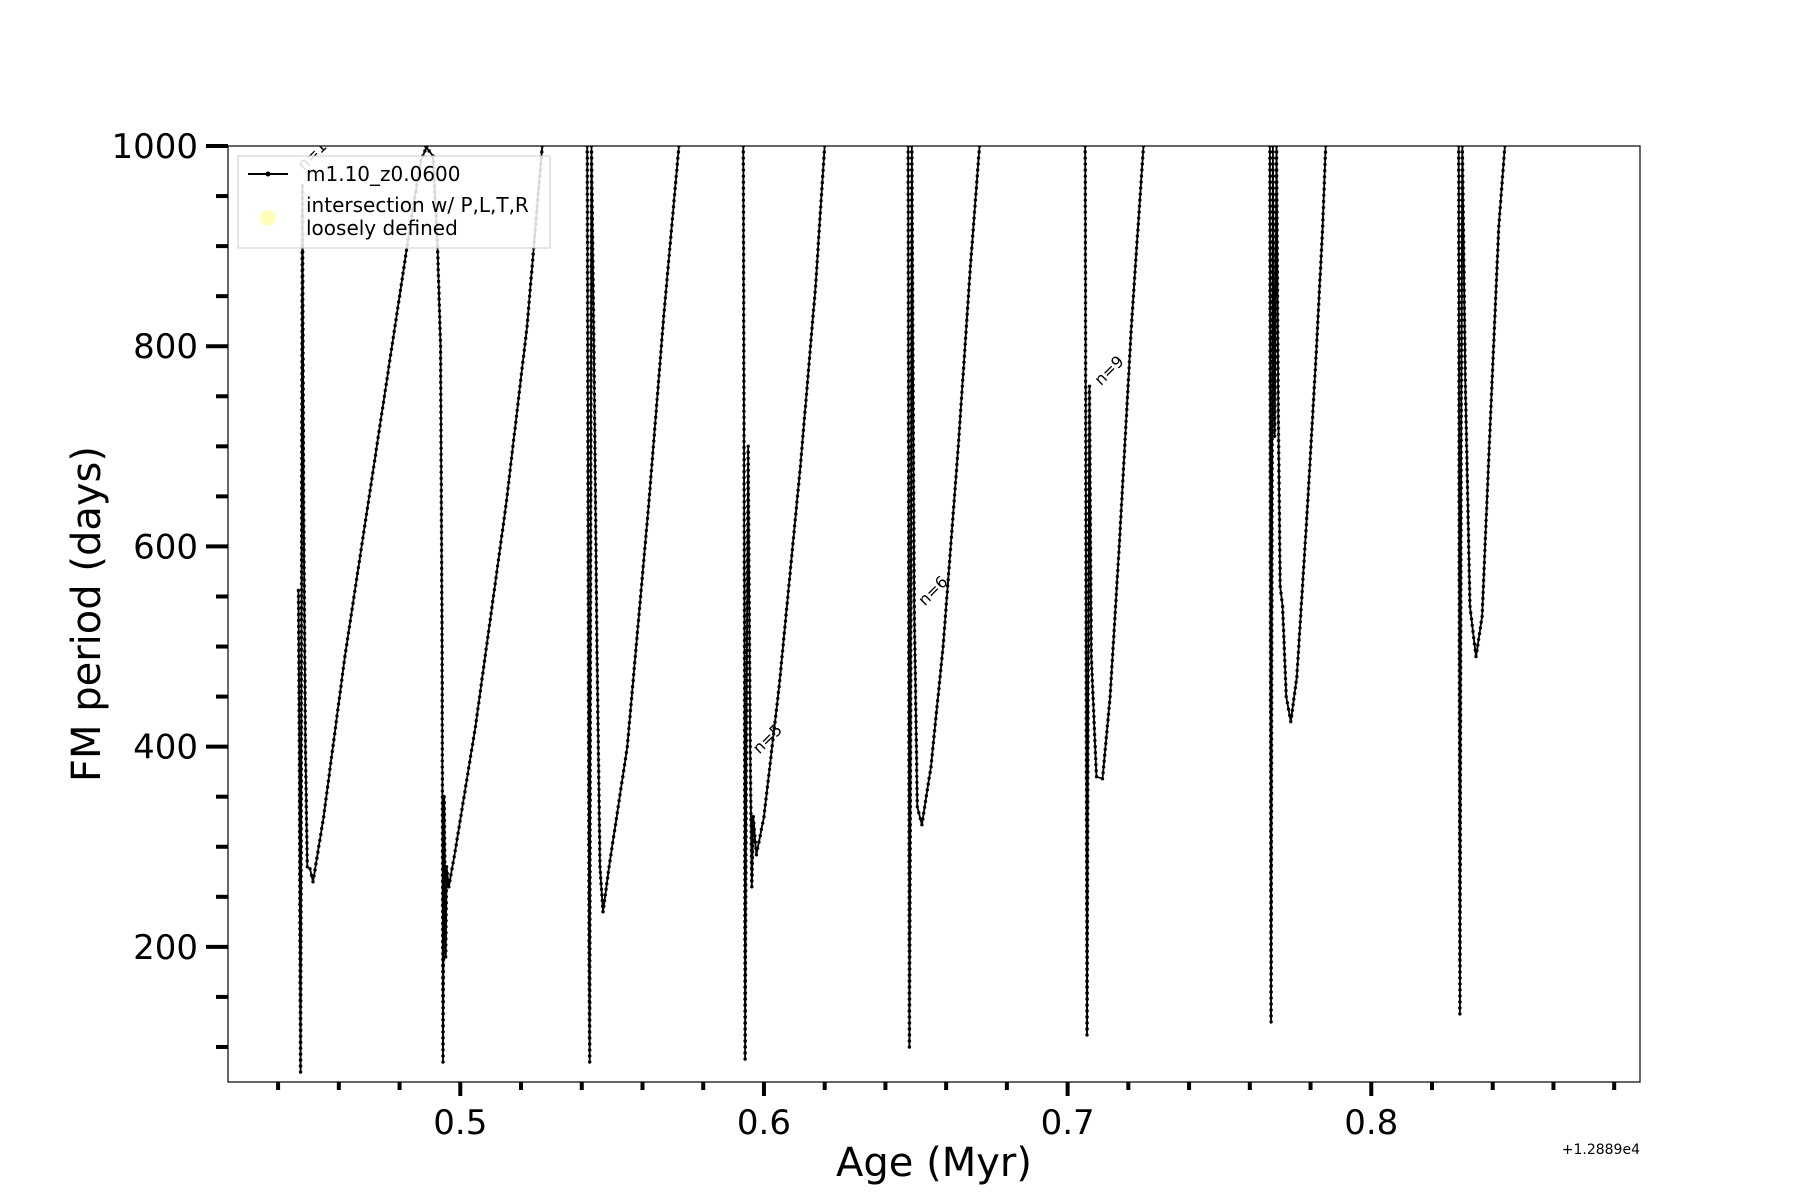  I want to click on series-line, so click(1481, 580).